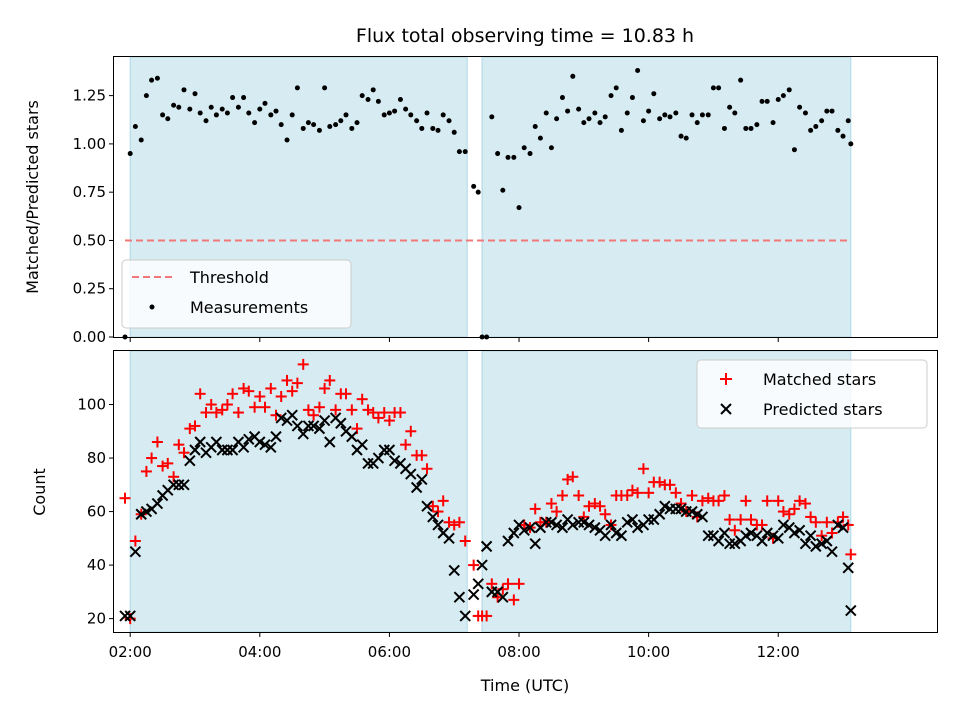  Describe the element at coordinates (89, 96) in the screenshot. I see `ratio-y-tick-label: 1.25` at that location.